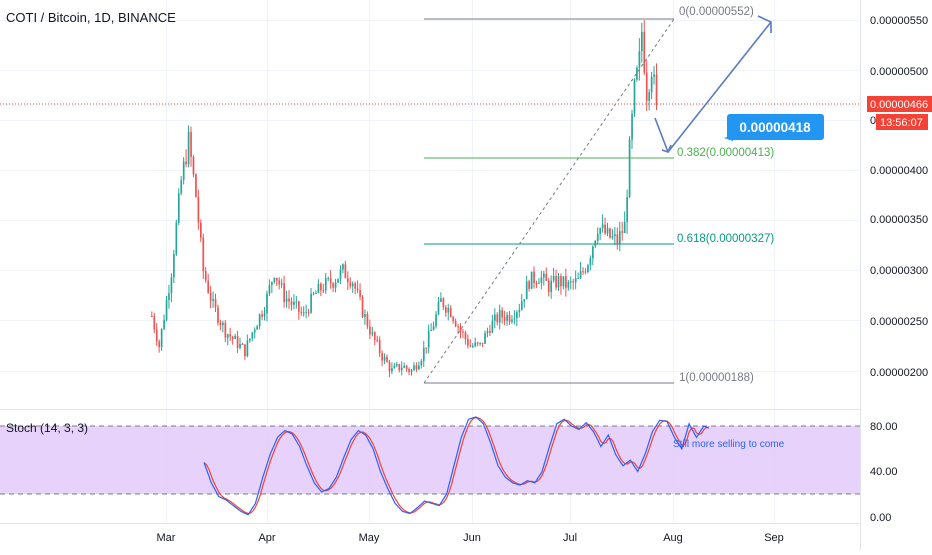 Image resolution: width=932 pixels, height=555 pixels. I want to click on symbol-title: COTI / Bitcoin, 1D, BINANCE, so click(91, 17).